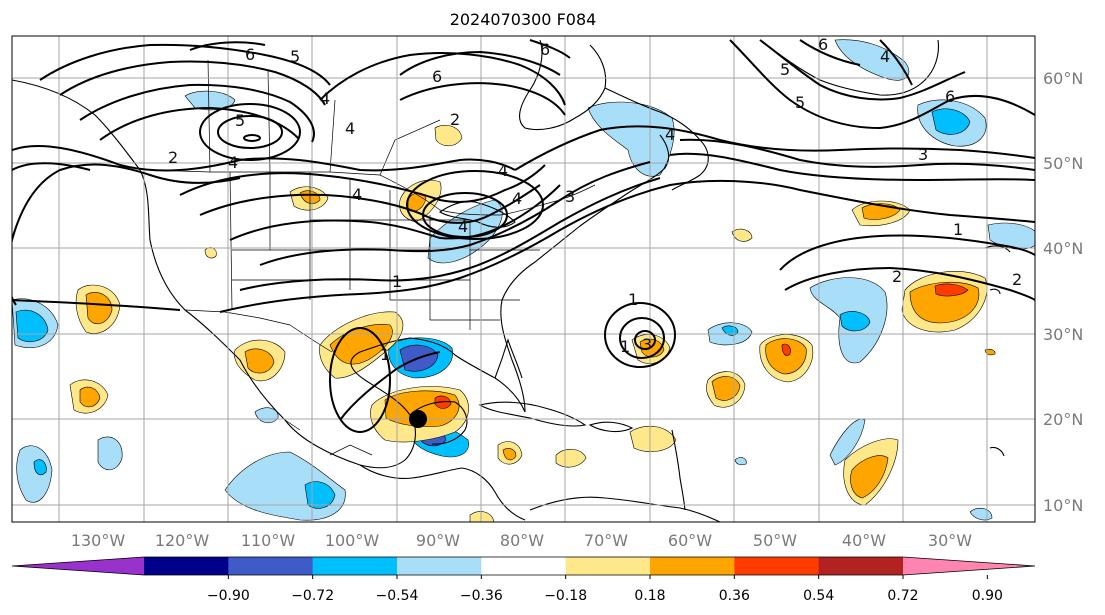  Describe the element at coordinates (182, 540) in the screenshot. I see `lon-label: 120°W` at that location.